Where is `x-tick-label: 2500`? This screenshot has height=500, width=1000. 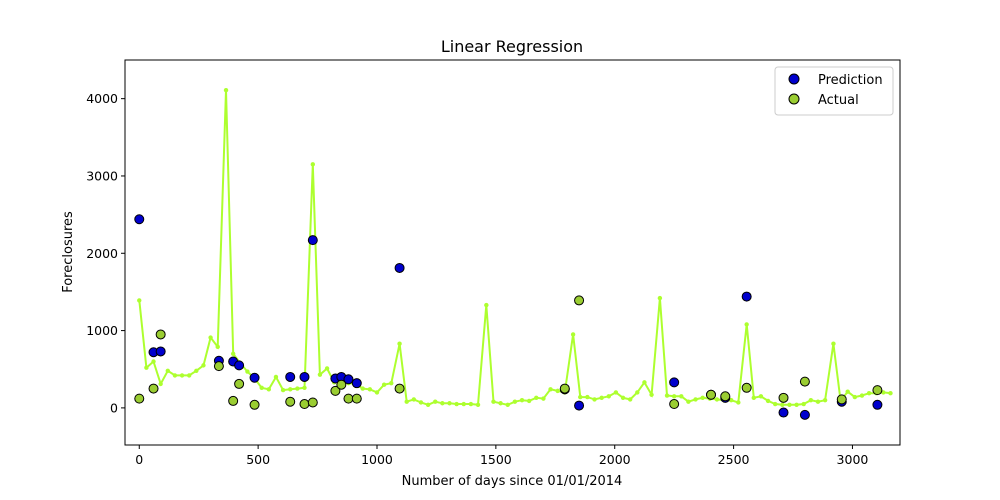 x-tick-label: 2500 is located at coordinates (734, 459).